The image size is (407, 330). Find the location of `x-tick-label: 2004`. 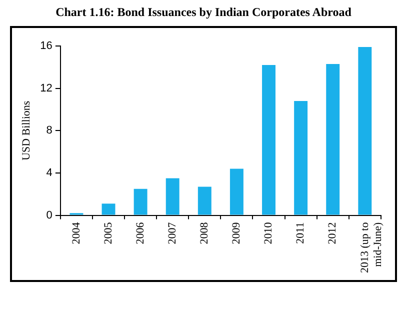

x-tick-label: 2004 is located at coordinates (76, 233).